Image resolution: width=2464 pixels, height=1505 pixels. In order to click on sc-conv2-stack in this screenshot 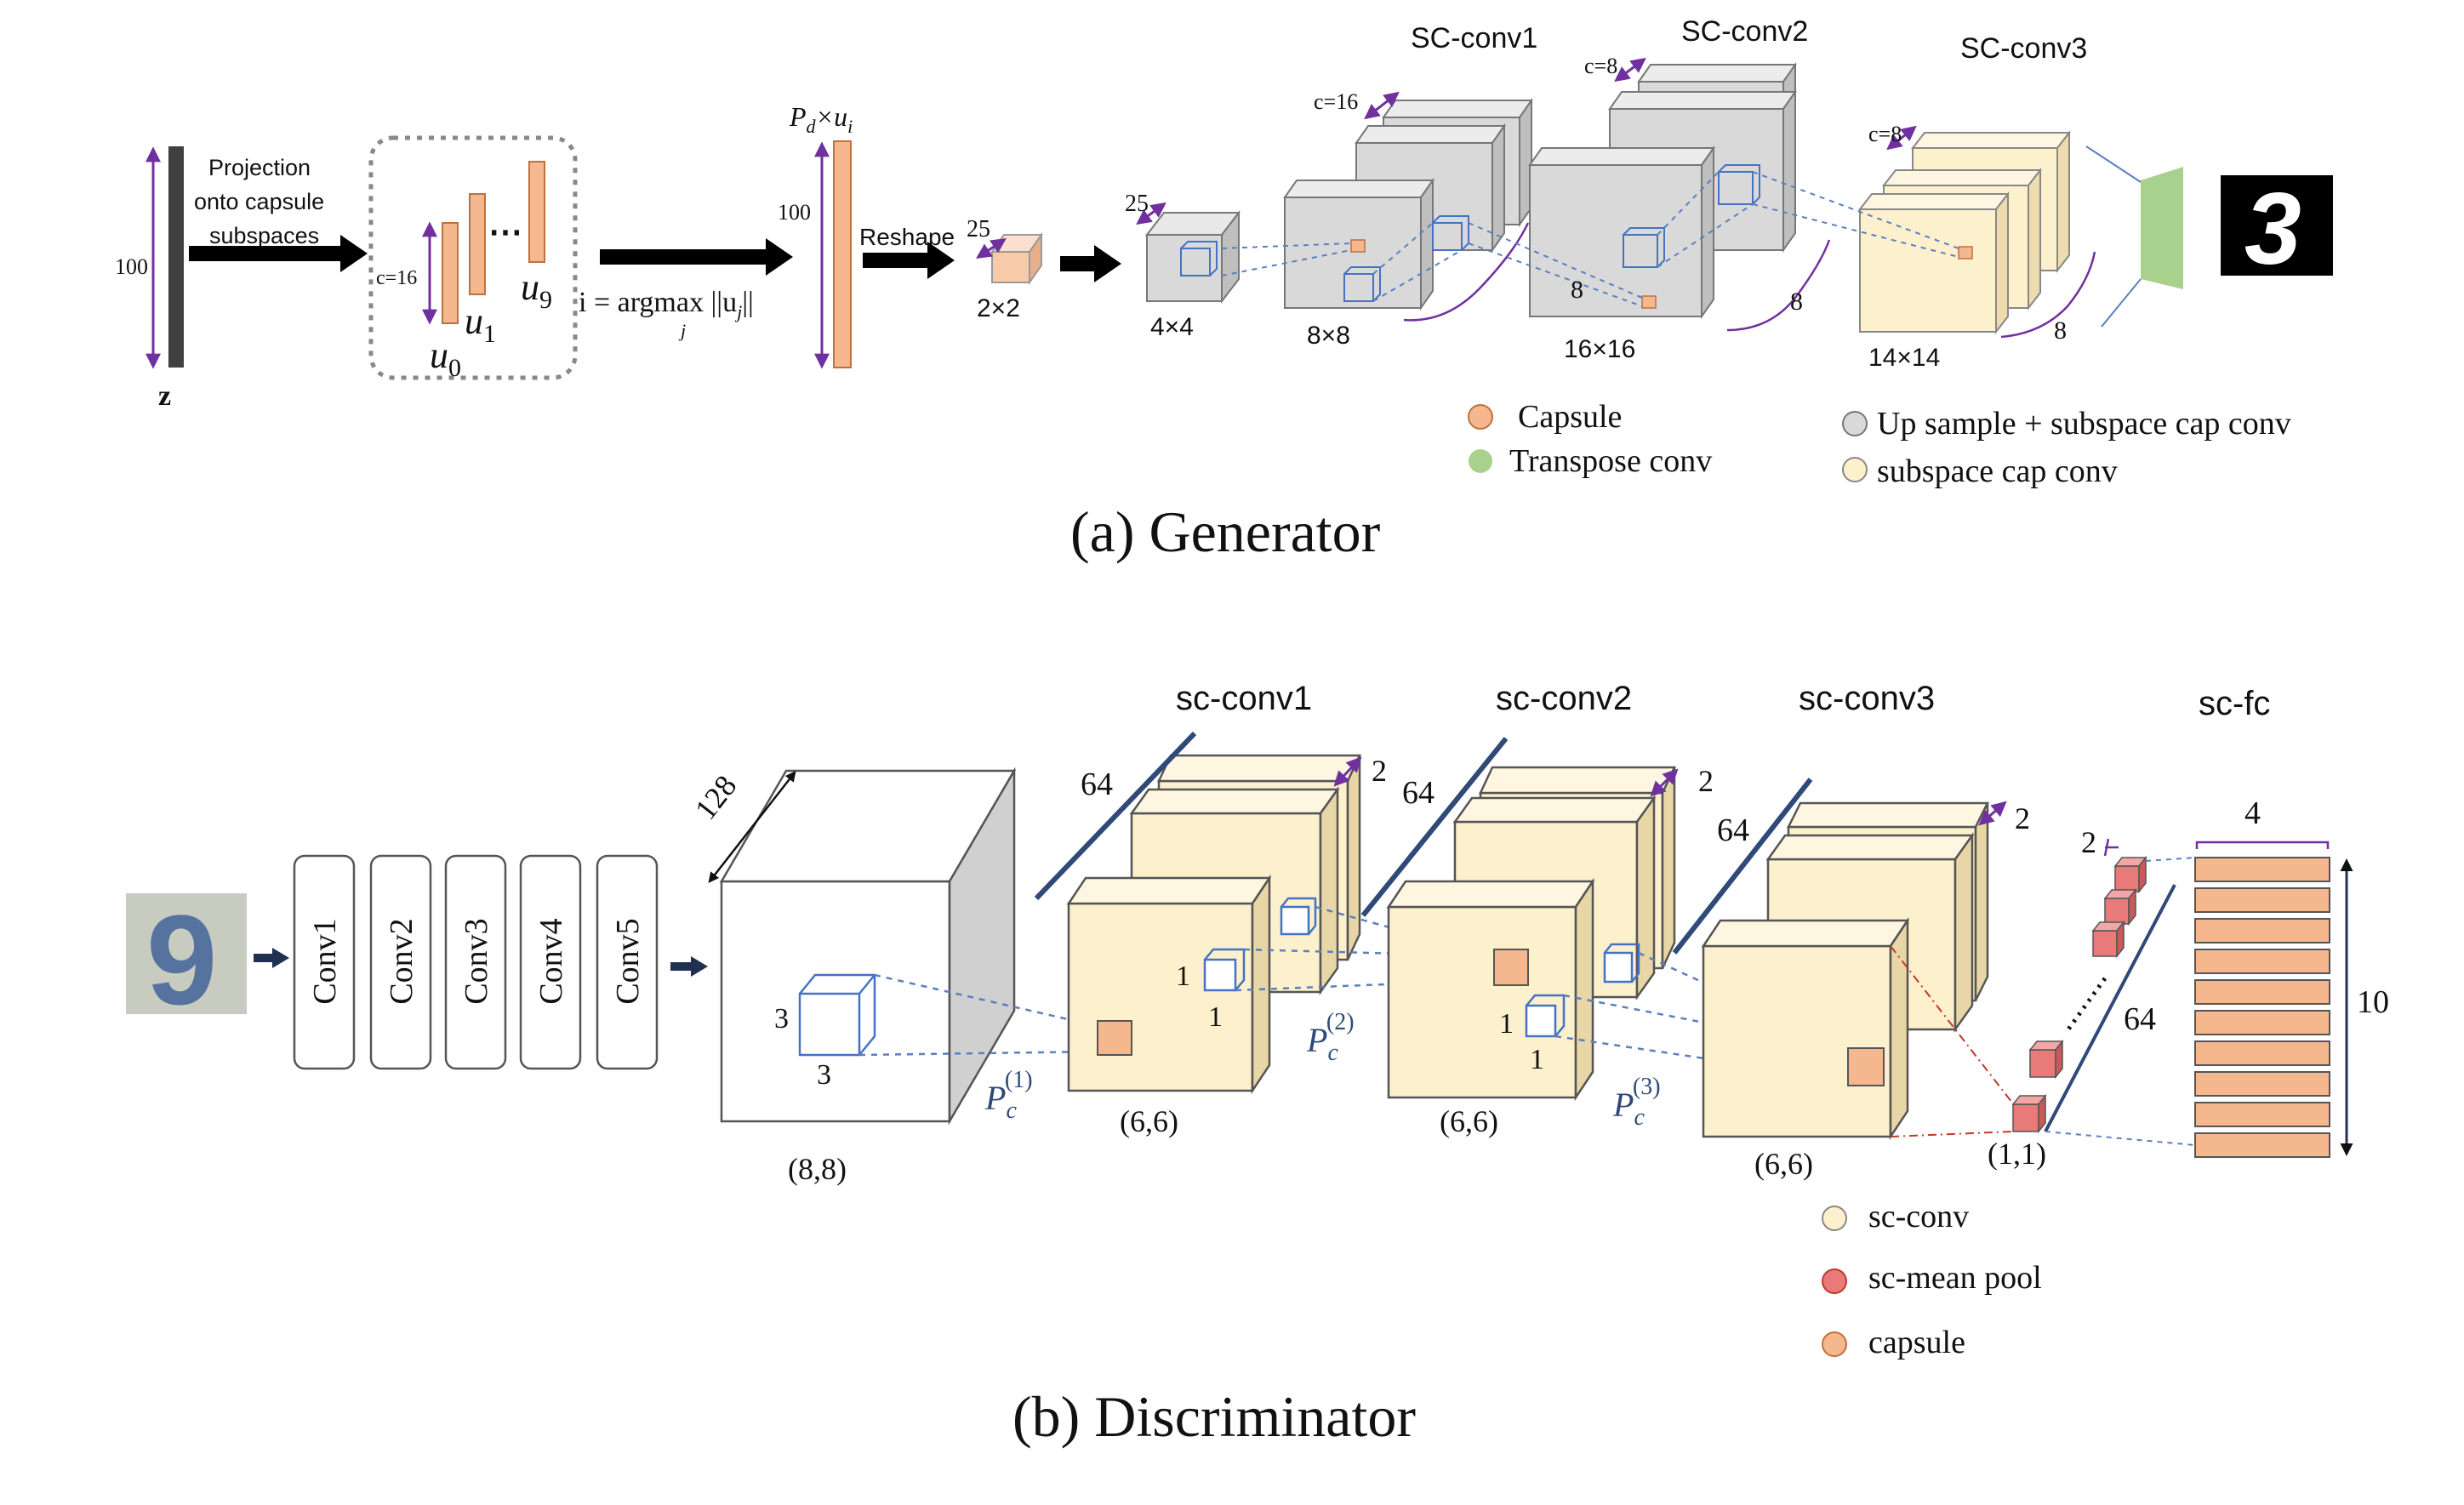, I will do `click(1662, 190)`.